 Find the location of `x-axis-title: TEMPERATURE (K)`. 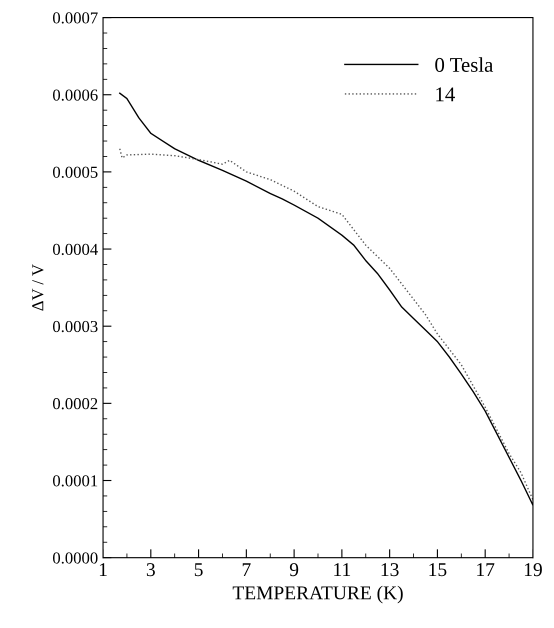

x-axis-title: TEMPERATURE (K) is located at coordinates (317, 595).